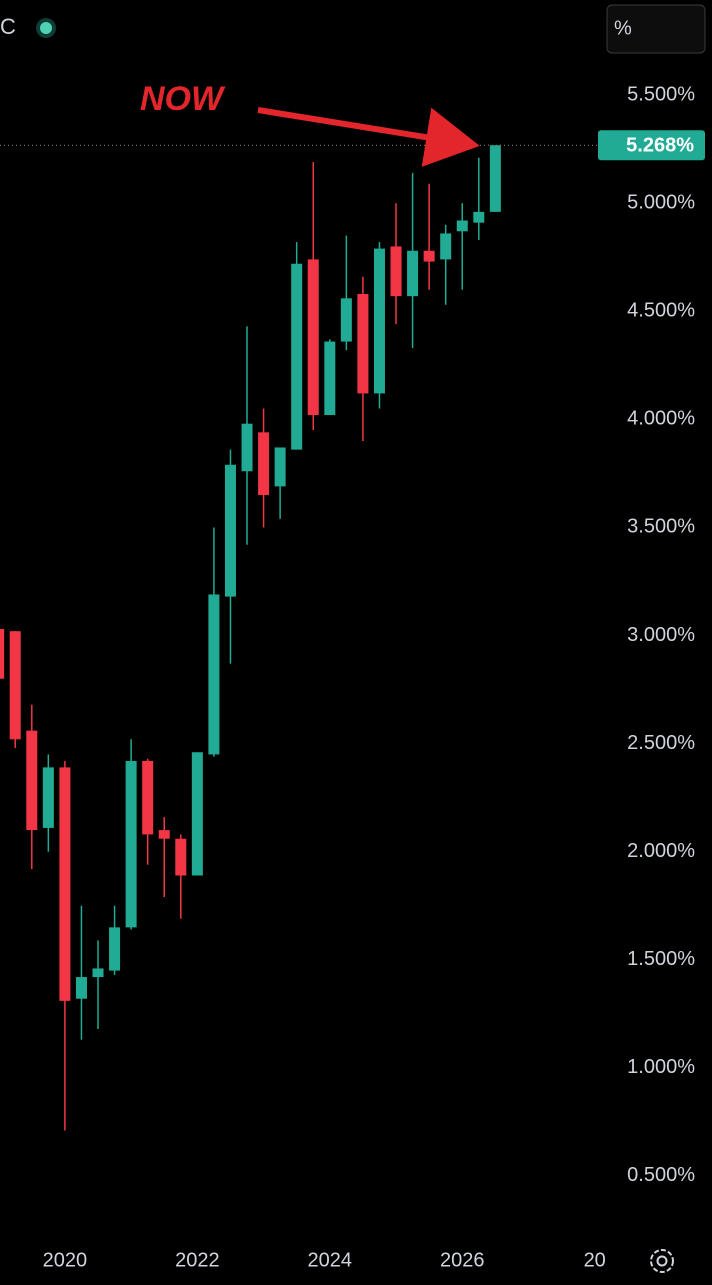 This screenshot has width=712, height=1285. I want to click on y-tick-label: 4.000%, so click(661, 419).